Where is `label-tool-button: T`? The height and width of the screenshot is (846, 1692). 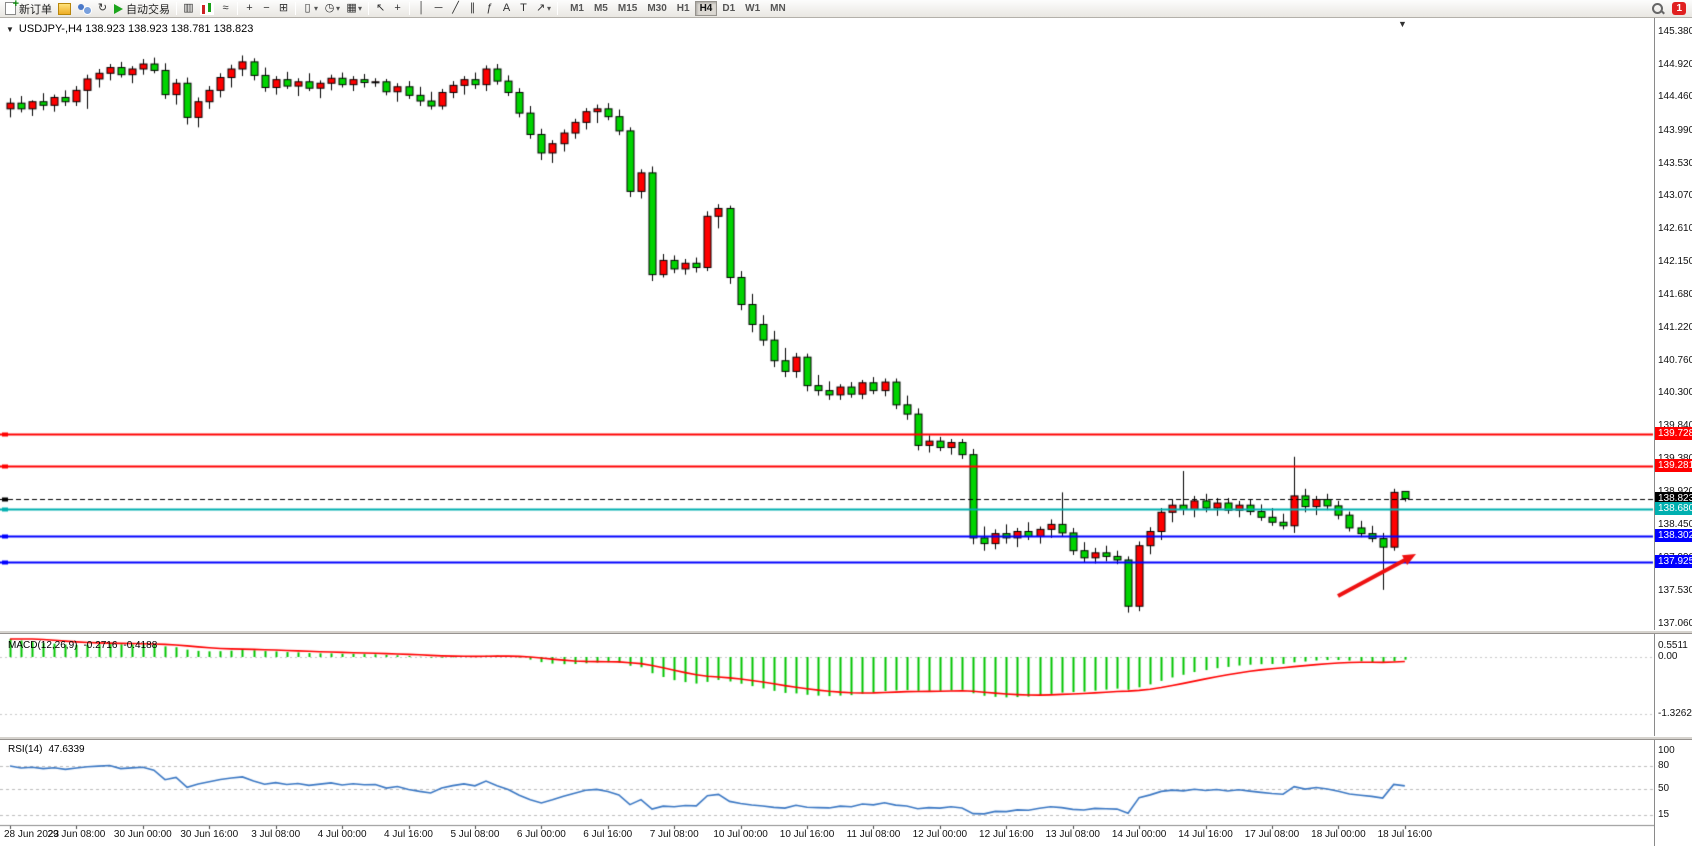 label-tool-button: T is located at coordinates (523, 8).